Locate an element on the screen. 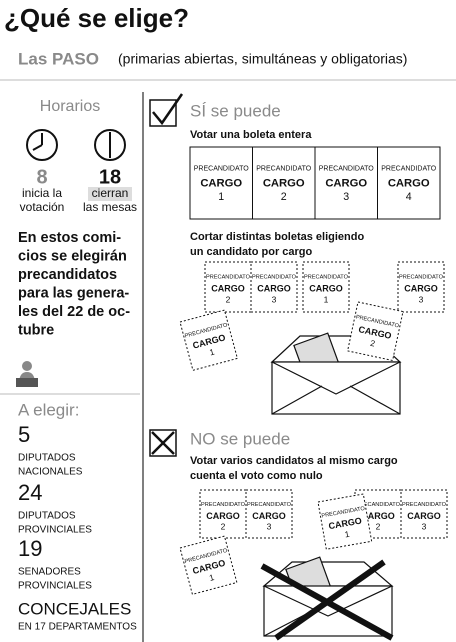 The height and width of the screenshot is (642, 456). closing-time: 18 is located at coordinates (110, 177).